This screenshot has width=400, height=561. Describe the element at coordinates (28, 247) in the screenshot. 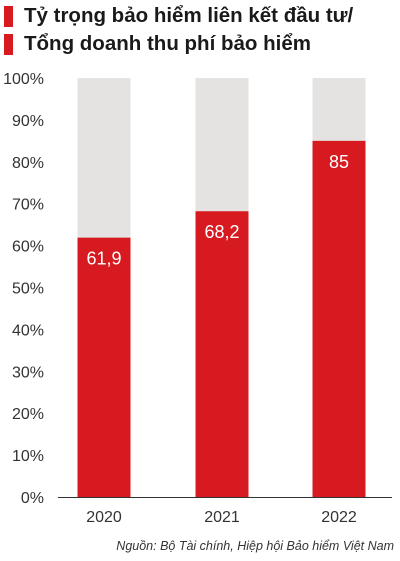

I see `y-tick-label: 60%` at that location.